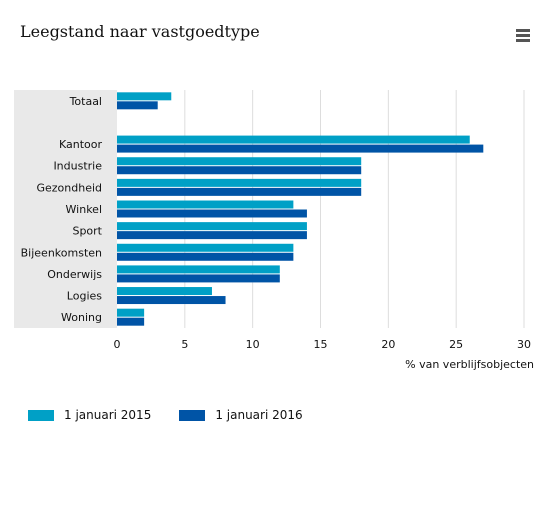 This screenshot has width=560, height=525. Describe the element at coordinates (41, 415) in the screenshot. I see `legend-swatch-2015` at that location.